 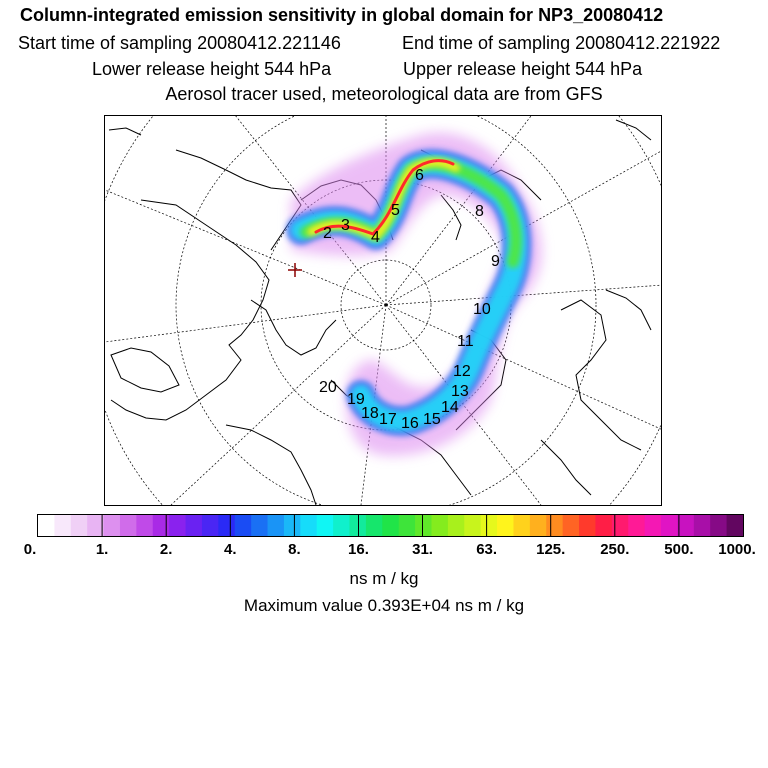 What do you see at coordinates (561, 43) in the screenshot?
I see `end-time-label: End time of sampling 20080412.221922` at bounding box center [561, 43].